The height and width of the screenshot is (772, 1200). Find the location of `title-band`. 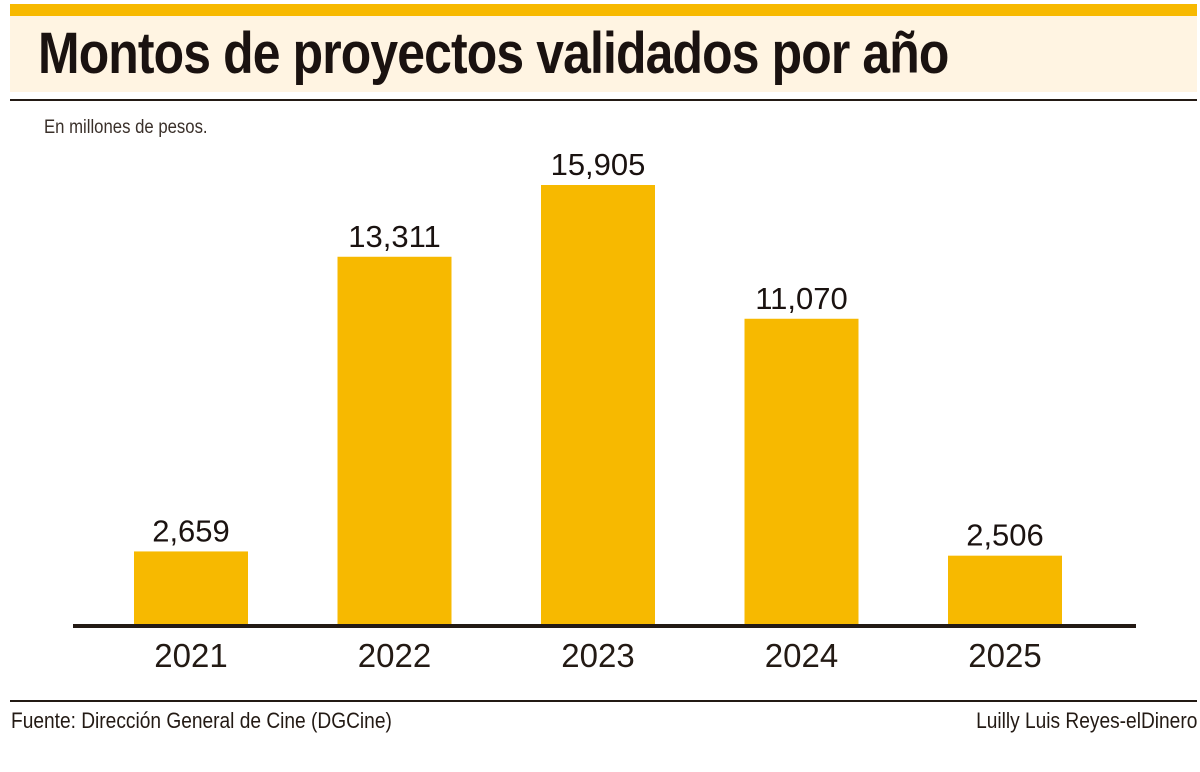

title-band is located at coordinates (603, 54).